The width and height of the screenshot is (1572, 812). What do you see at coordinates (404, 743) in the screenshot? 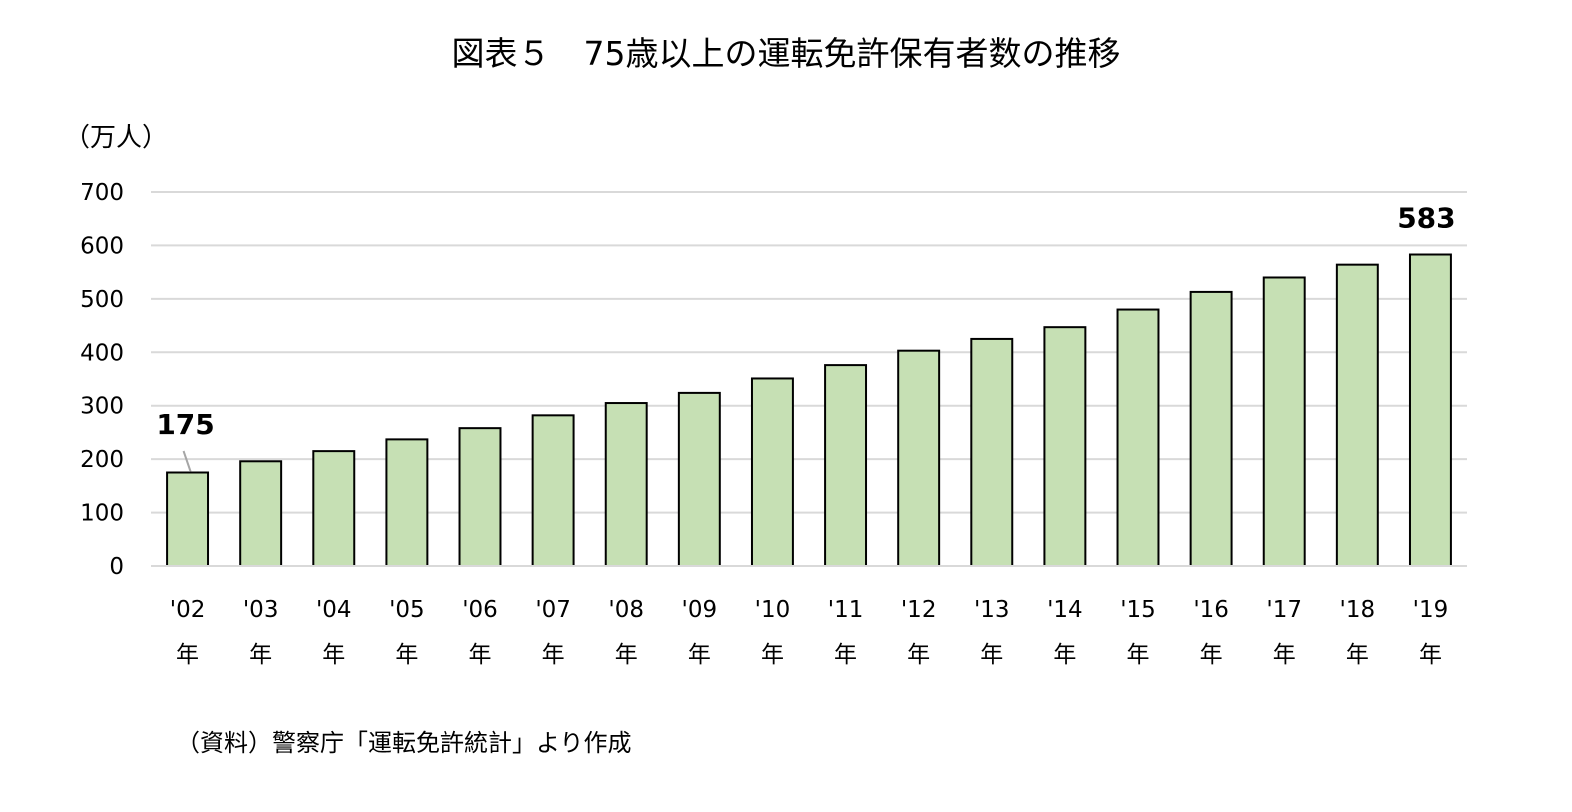
I see `source-note: （資料）警察庁「運転免許統計」より作成` at bounding box center [404, 743].